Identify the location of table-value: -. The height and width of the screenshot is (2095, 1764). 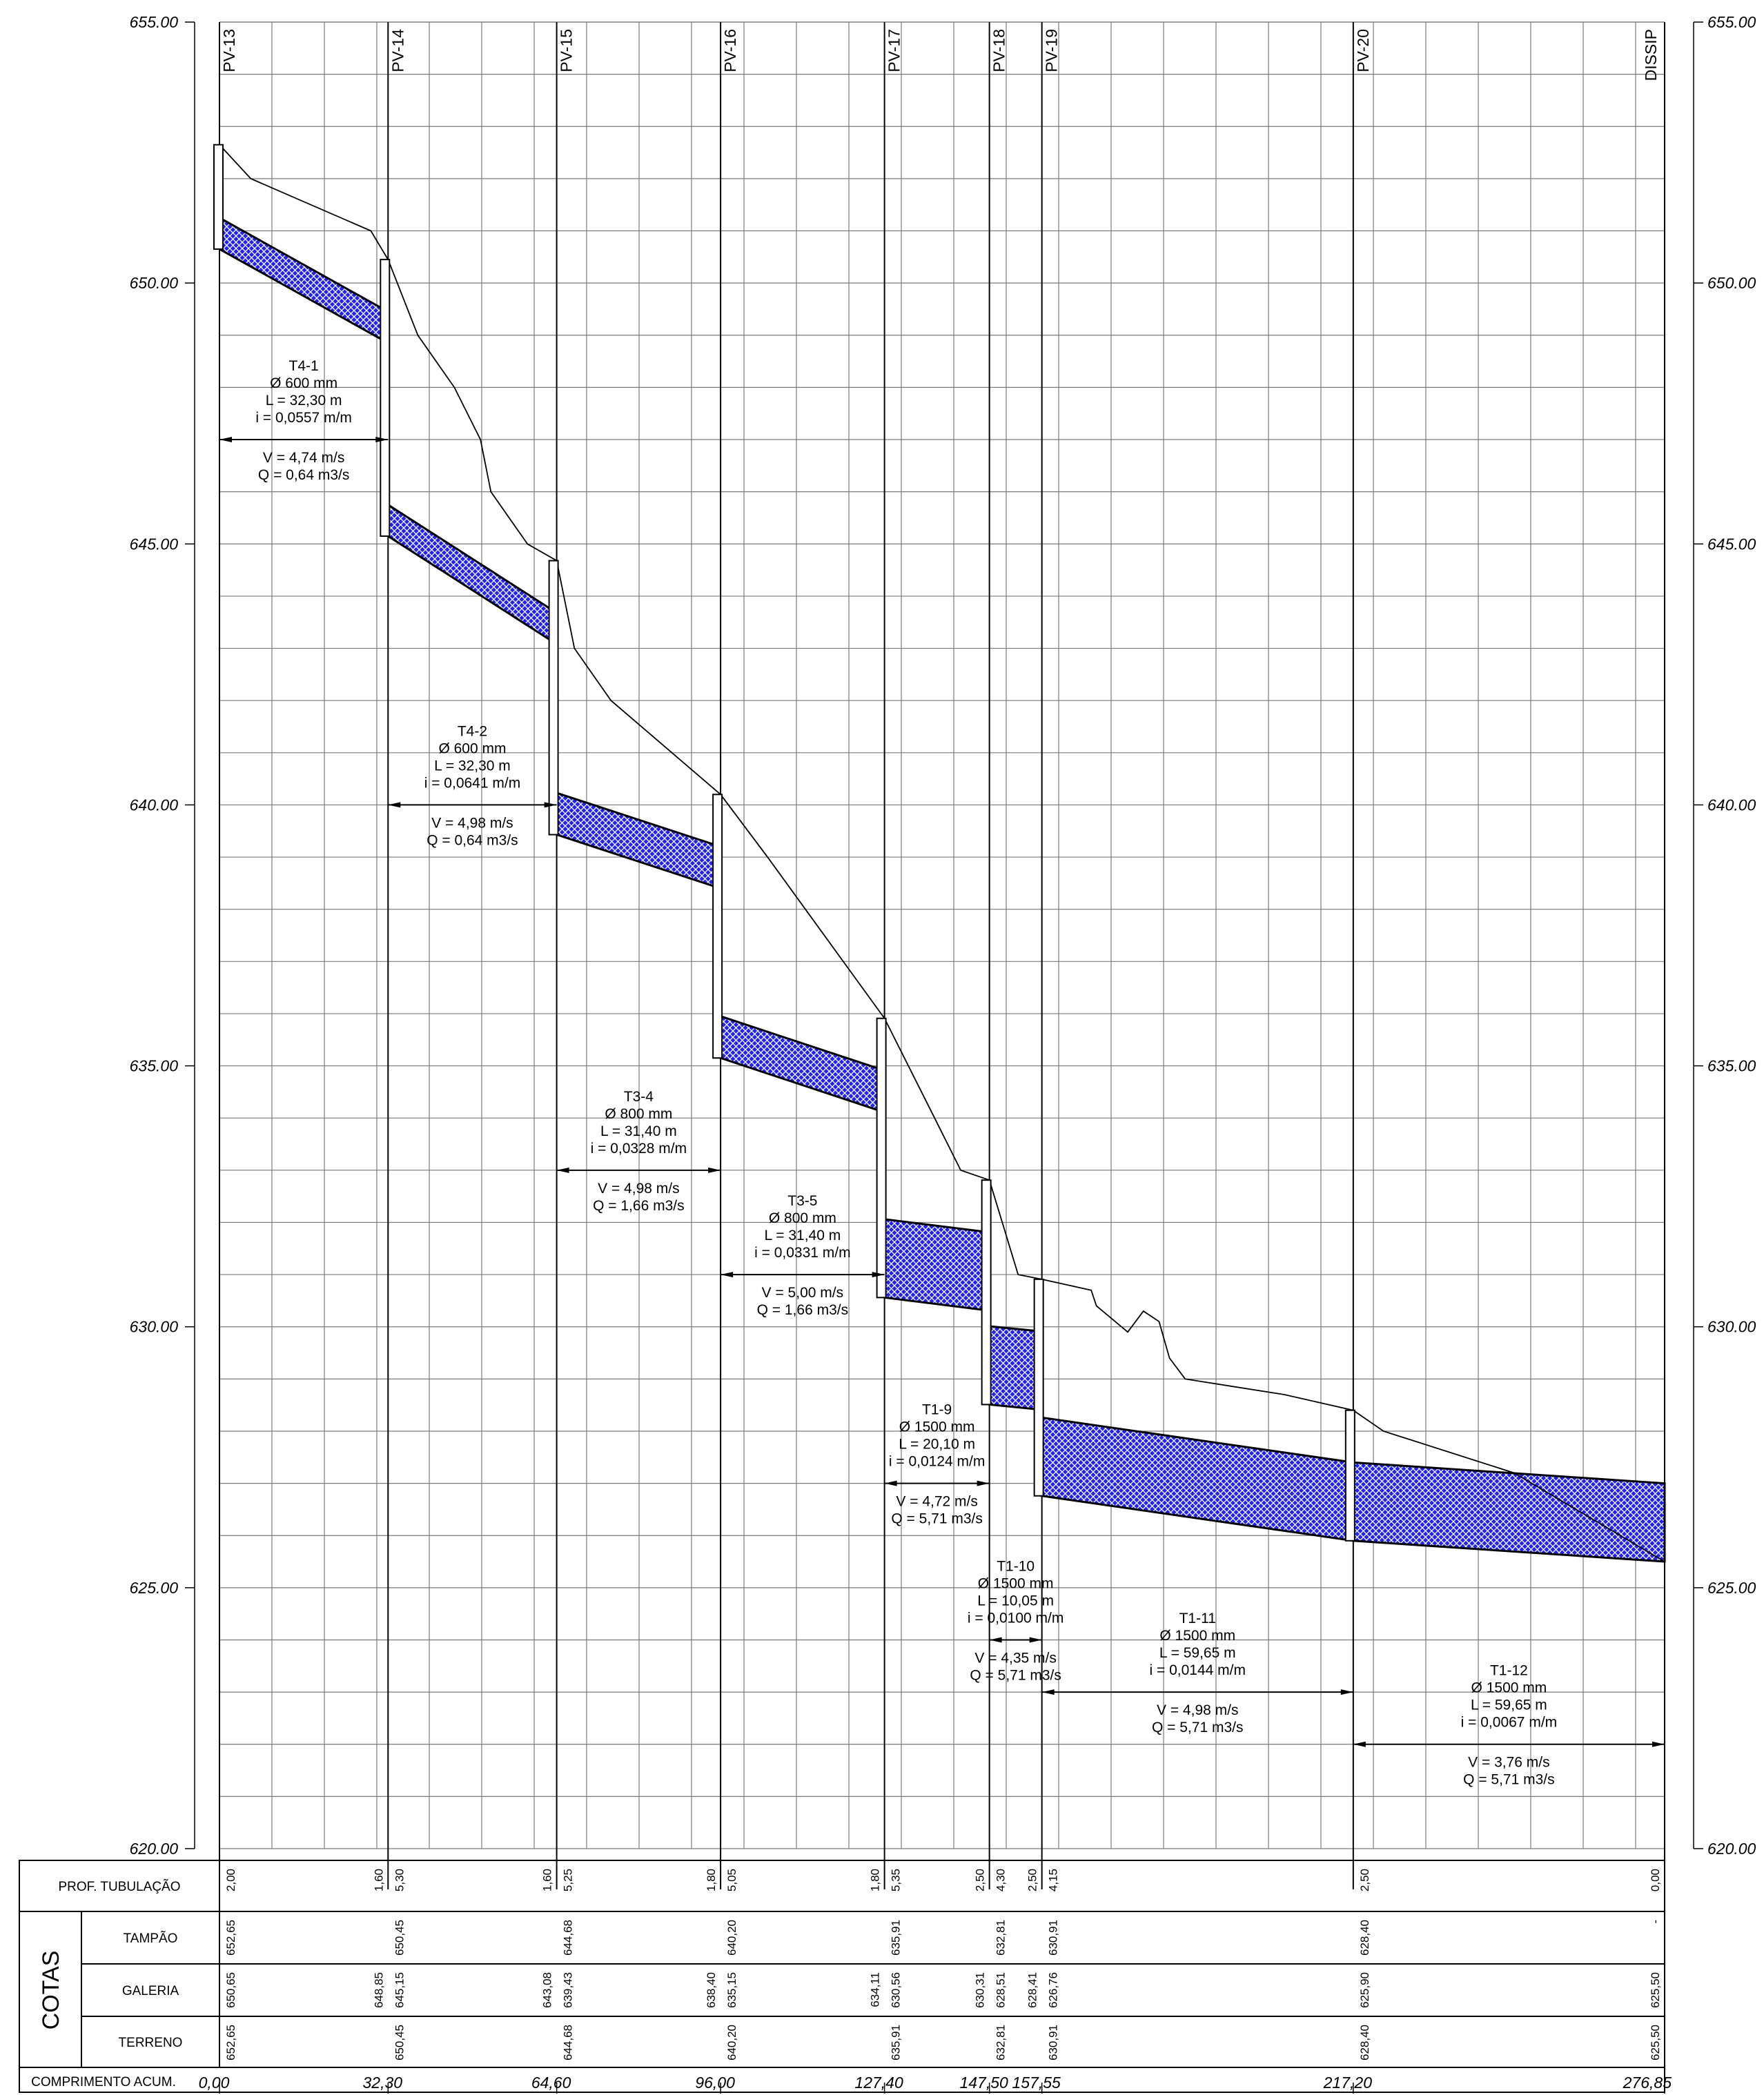
(1655, 1922).